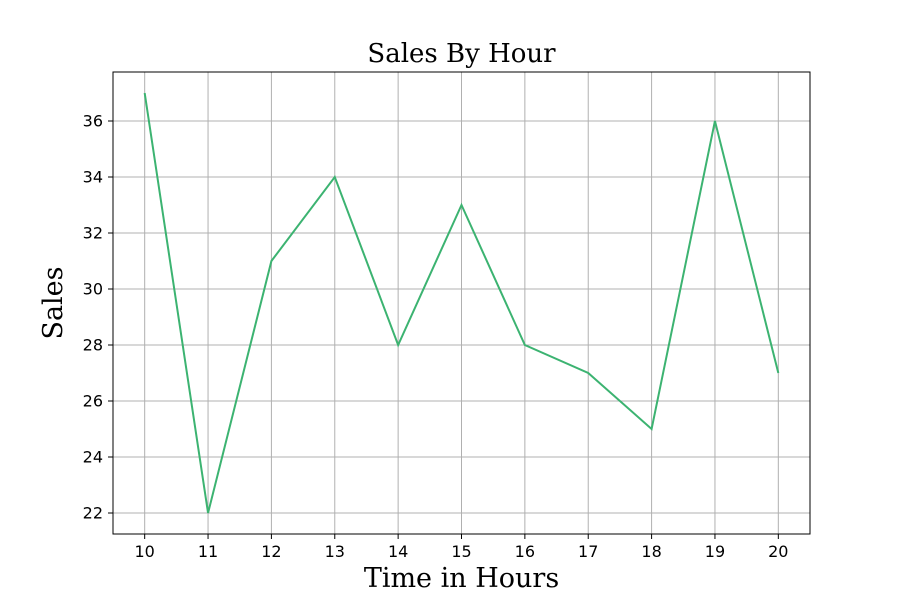  I want to click on x-tick-label: 16, so click(525, 551).